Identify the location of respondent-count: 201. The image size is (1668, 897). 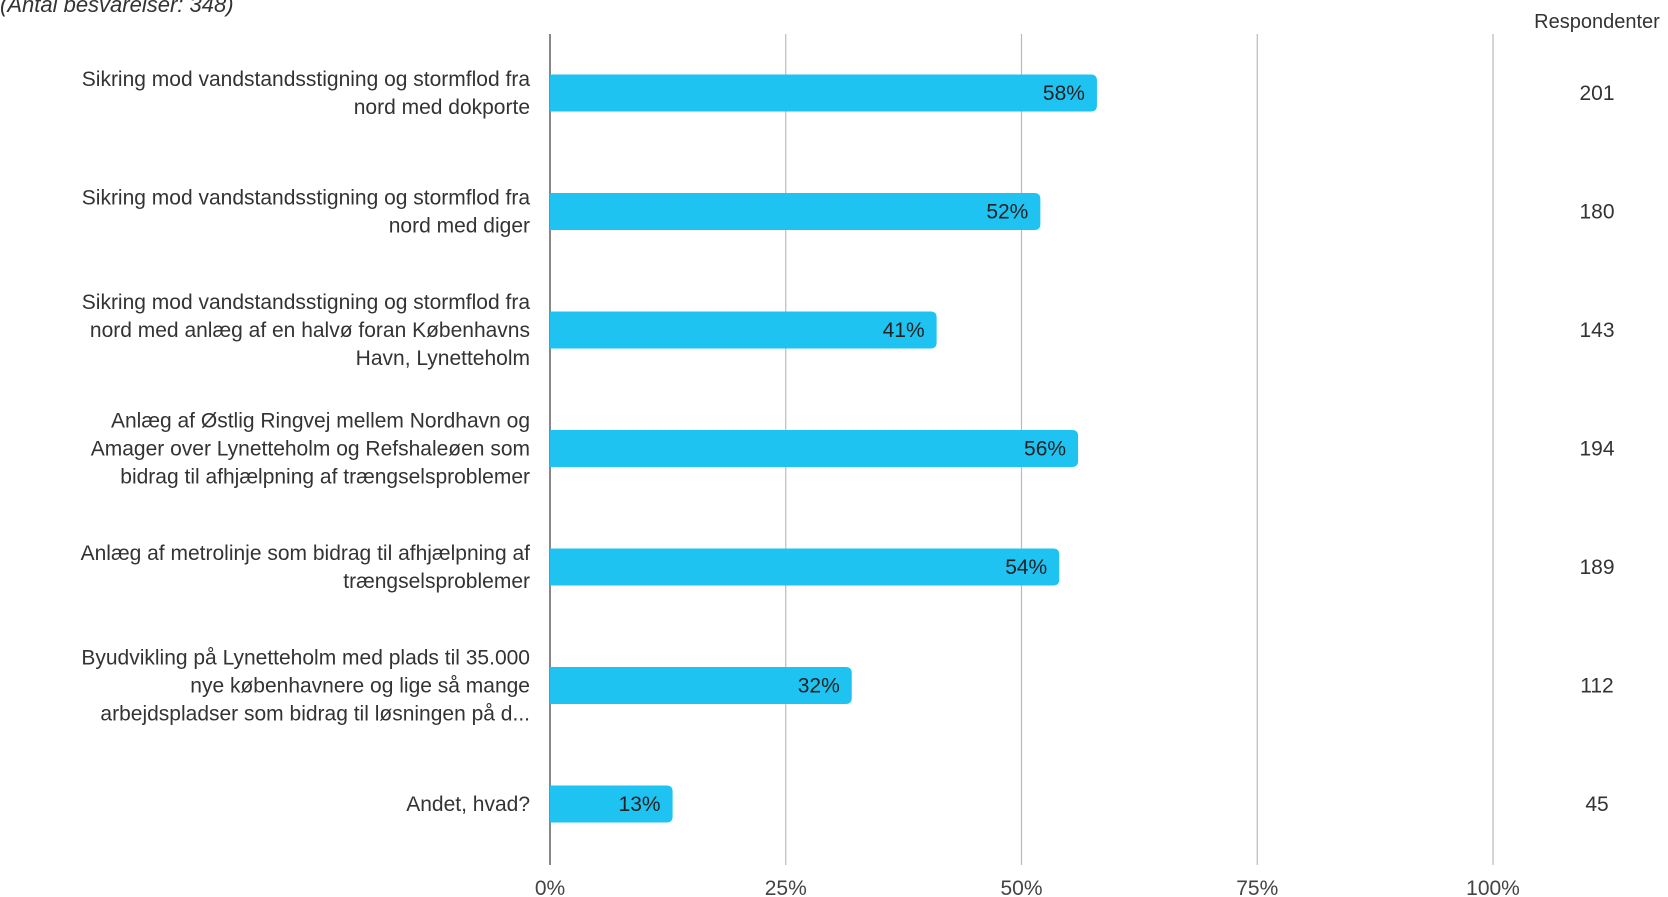
(1596, 93).